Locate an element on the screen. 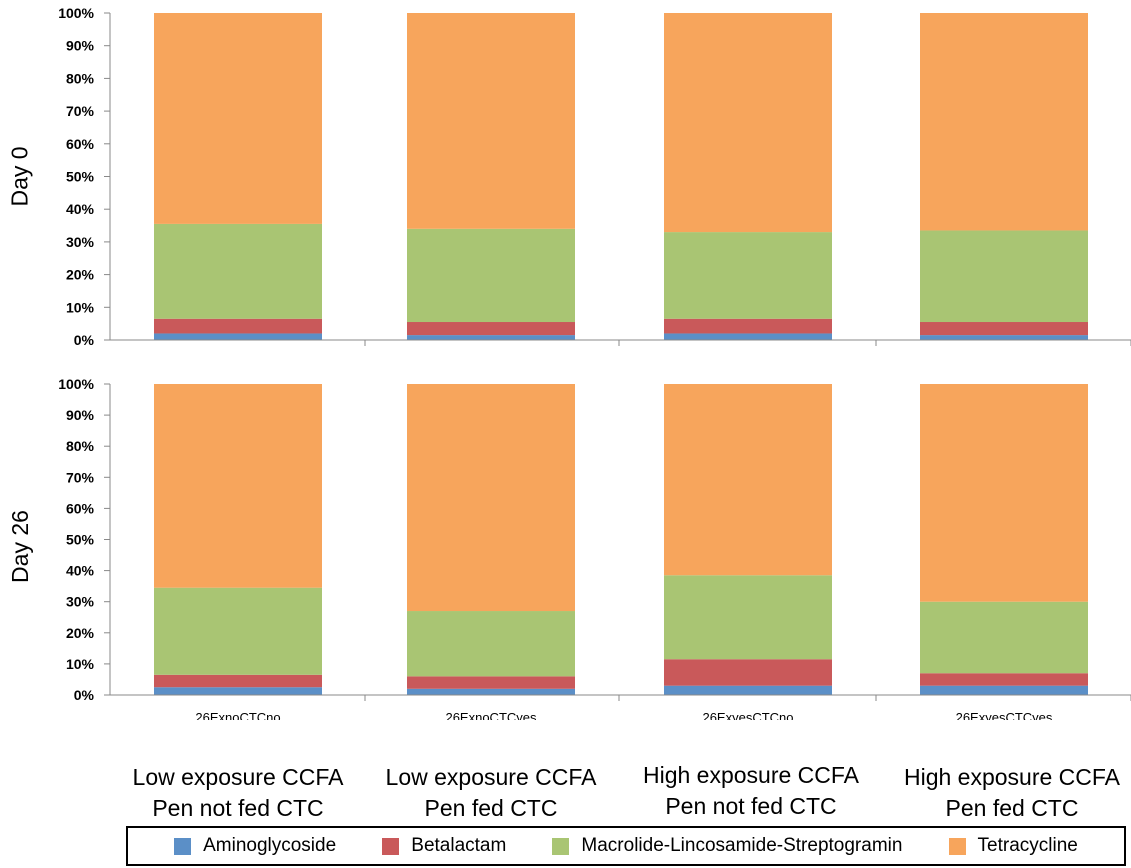  legend-item-tetracycline: Tetracycline is located at coordinates (1013, 846).